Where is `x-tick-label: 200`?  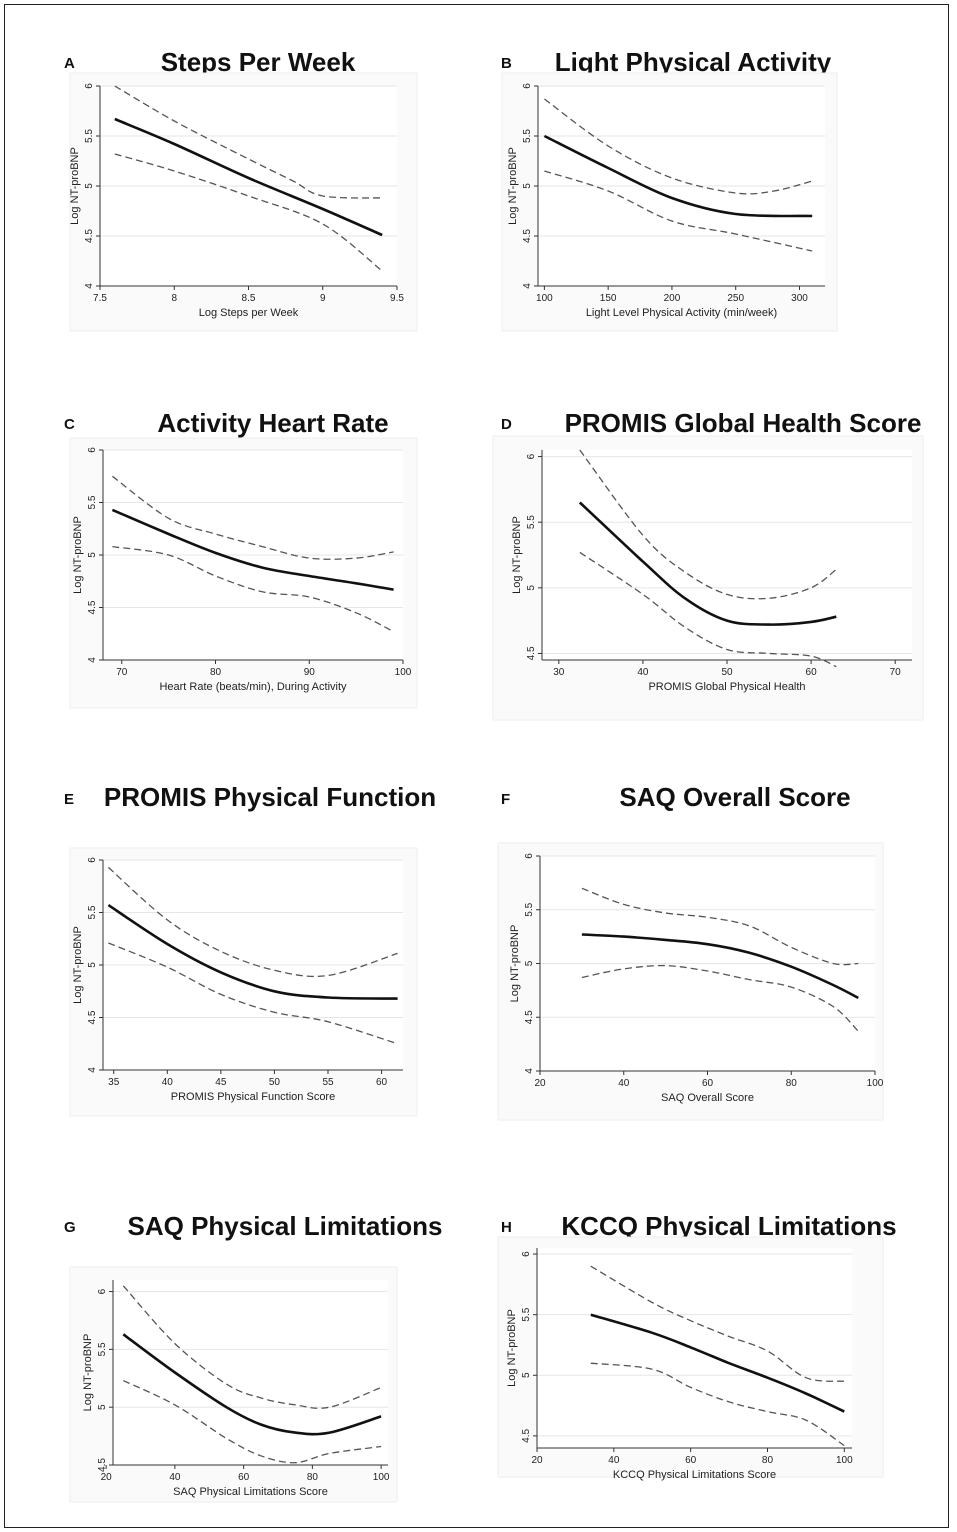 x-tick-label: 200 is located at coordinates (671, 298).